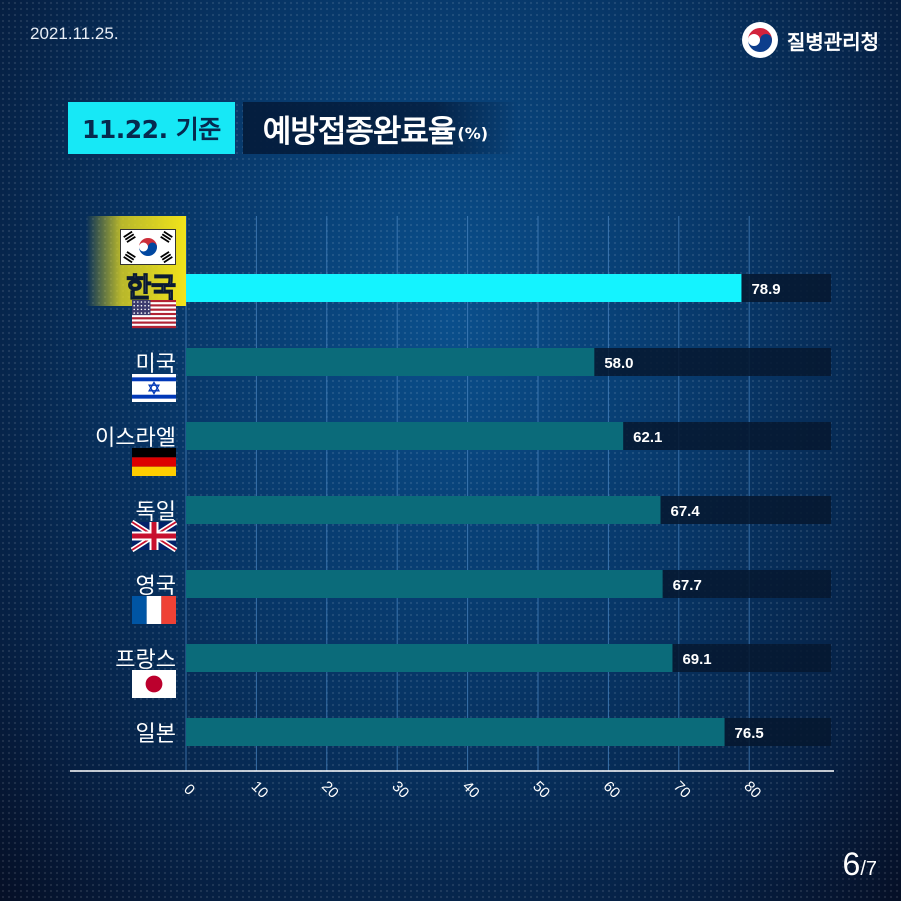  I want to click on x-tick-label: 30, so click(400, 790).